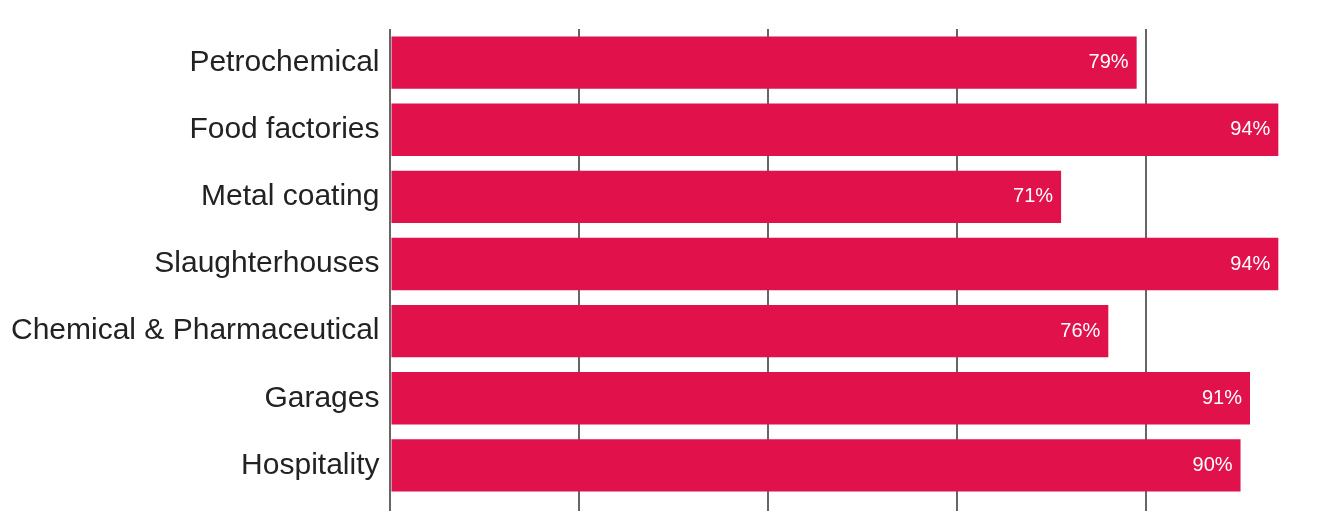 The width and height of the screenshot is (1343, 529). Describe the element at coordinates (310, 463) in the screenshot. I see `y-tick-label: Hospitality` at that location.